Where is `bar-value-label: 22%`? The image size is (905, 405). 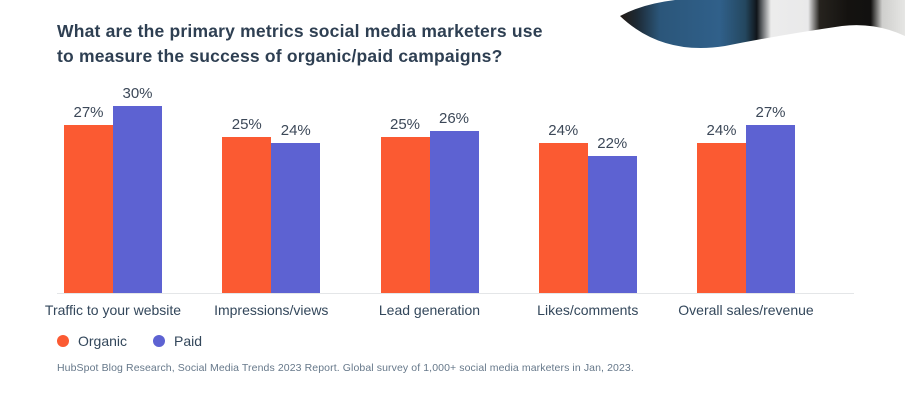 bar-value-label: 22% is located at coordinates (612, 143).